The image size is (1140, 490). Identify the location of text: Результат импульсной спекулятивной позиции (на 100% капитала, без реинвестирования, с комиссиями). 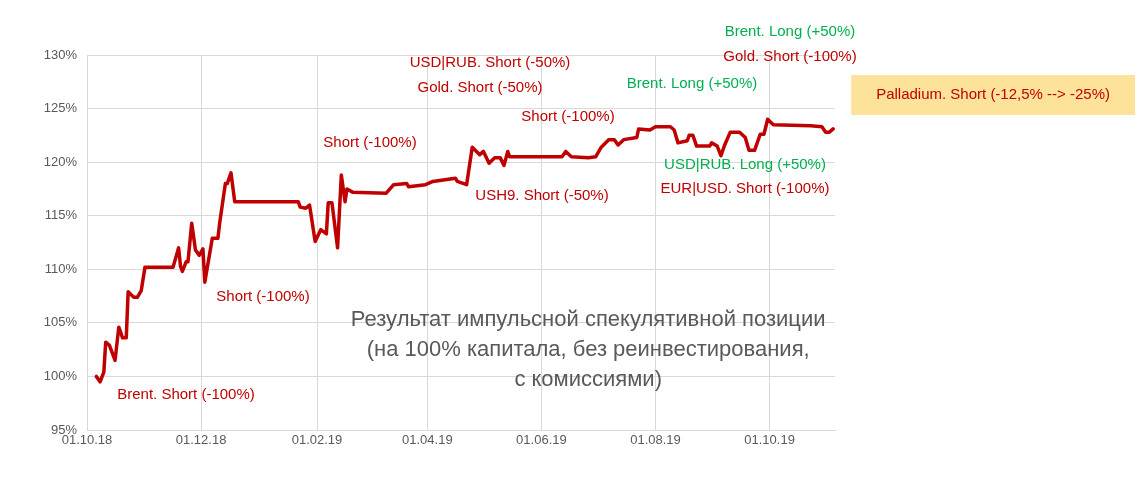
(588, 349).